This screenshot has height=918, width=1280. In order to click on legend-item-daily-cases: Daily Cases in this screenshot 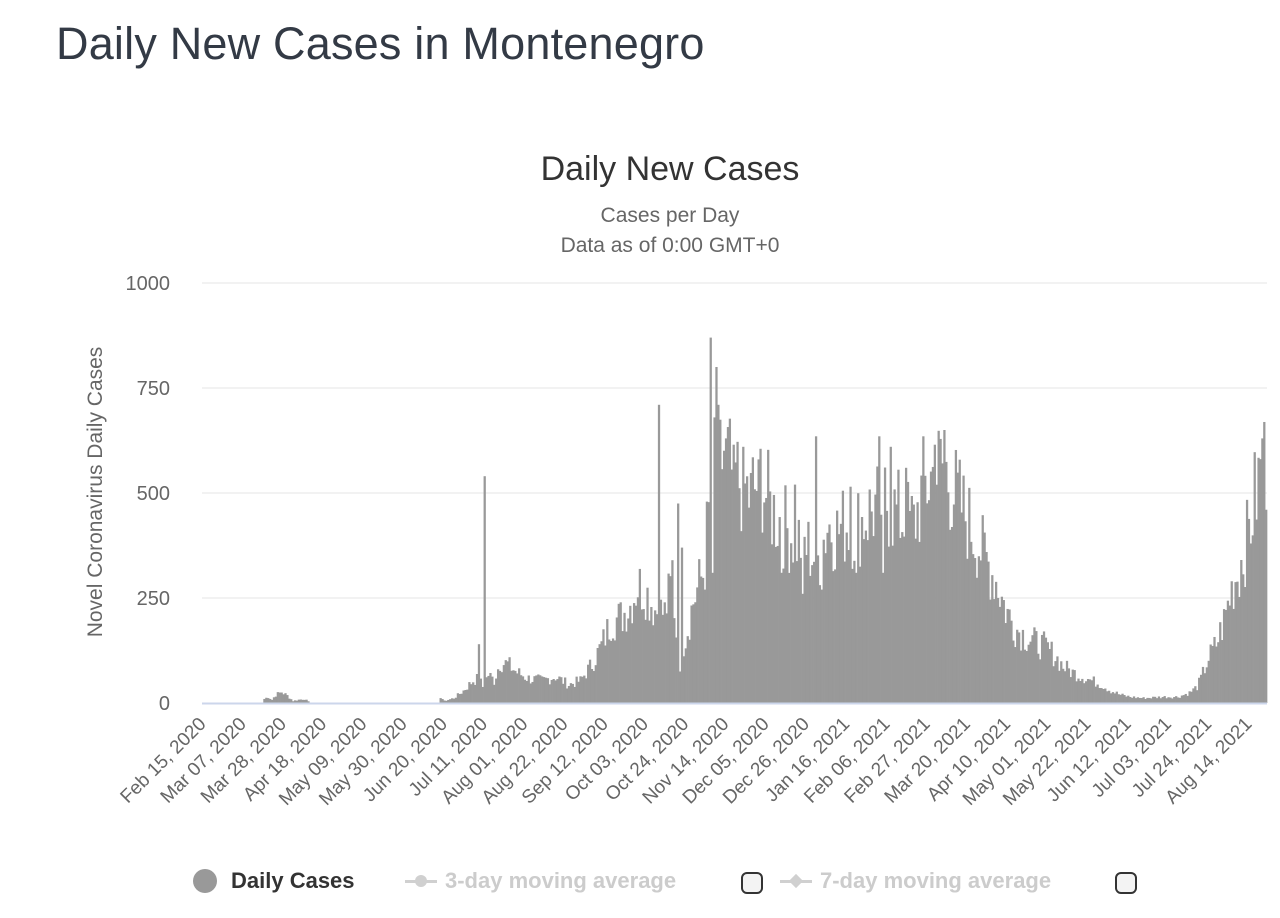, I will do `click(274, 881)`.